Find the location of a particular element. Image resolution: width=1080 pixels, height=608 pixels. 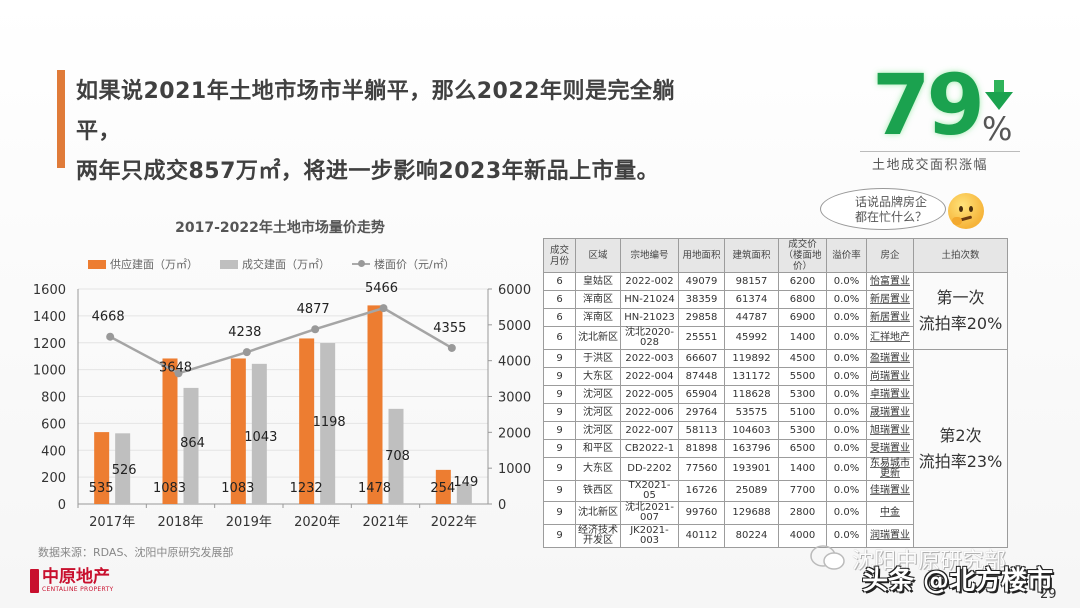

table-row: 9 沈北新区 沈北2021-007 99760 129688 2800 0.0% 中金 is located at coordinates (775, 513).